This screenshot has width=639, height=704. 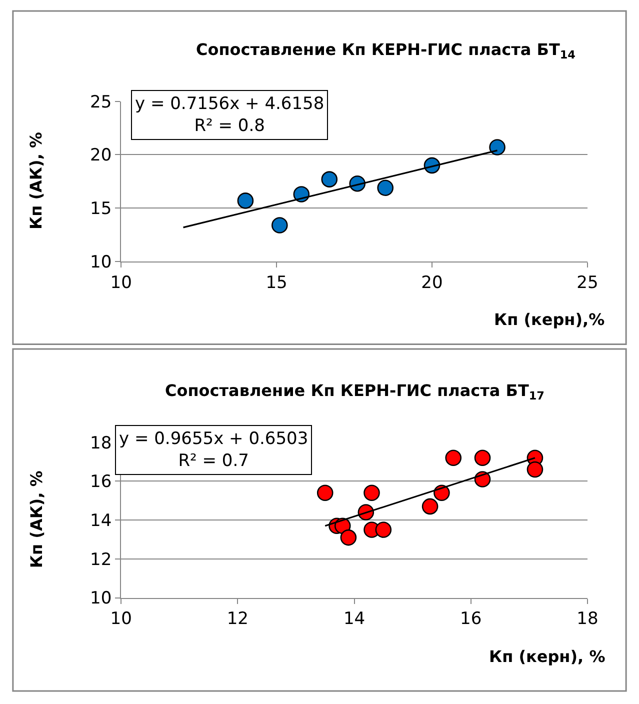 I want to click on annotation: R² = 0.7, so click(x=213, y=461).